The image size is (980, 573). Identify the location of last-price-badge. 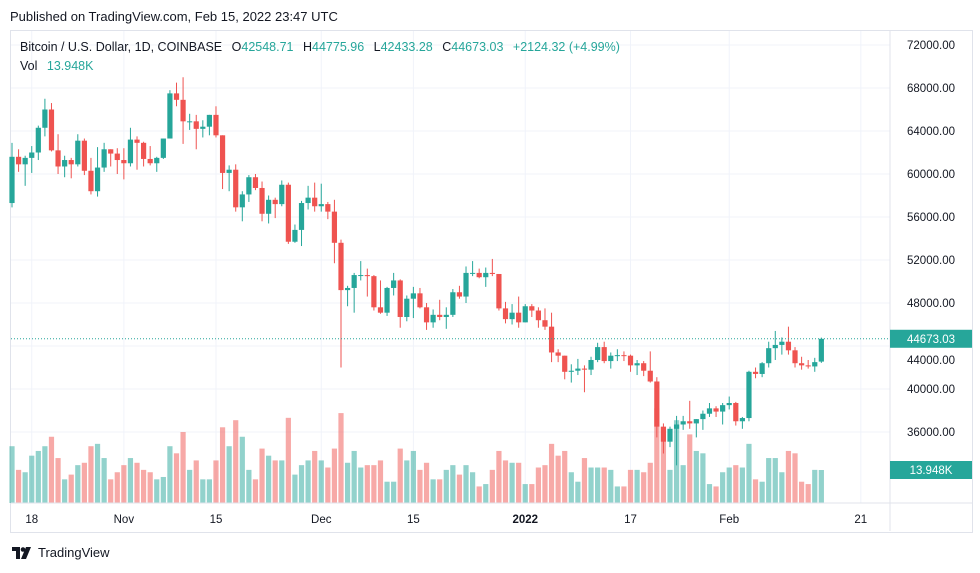
(931, 338).